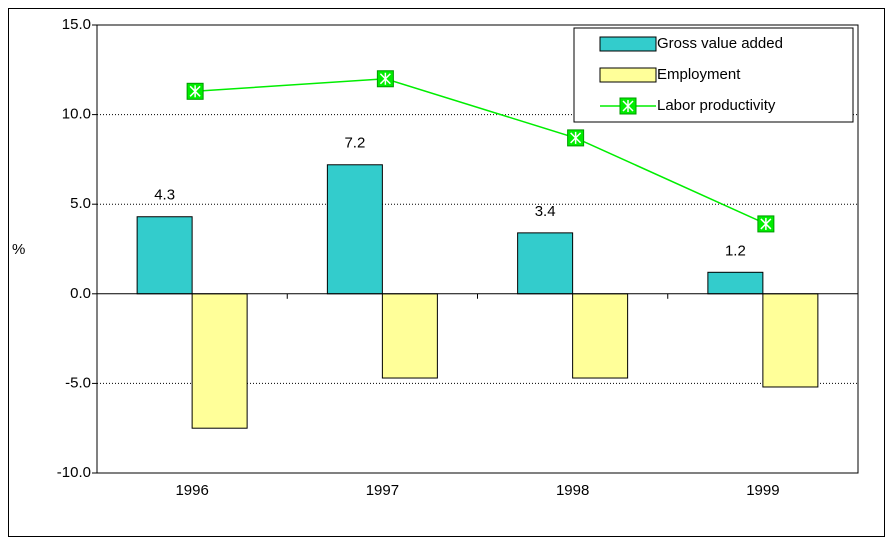 This screenshot has width=885, height=538. I want to click on x-tick-label: 1999, so click(762, 490).